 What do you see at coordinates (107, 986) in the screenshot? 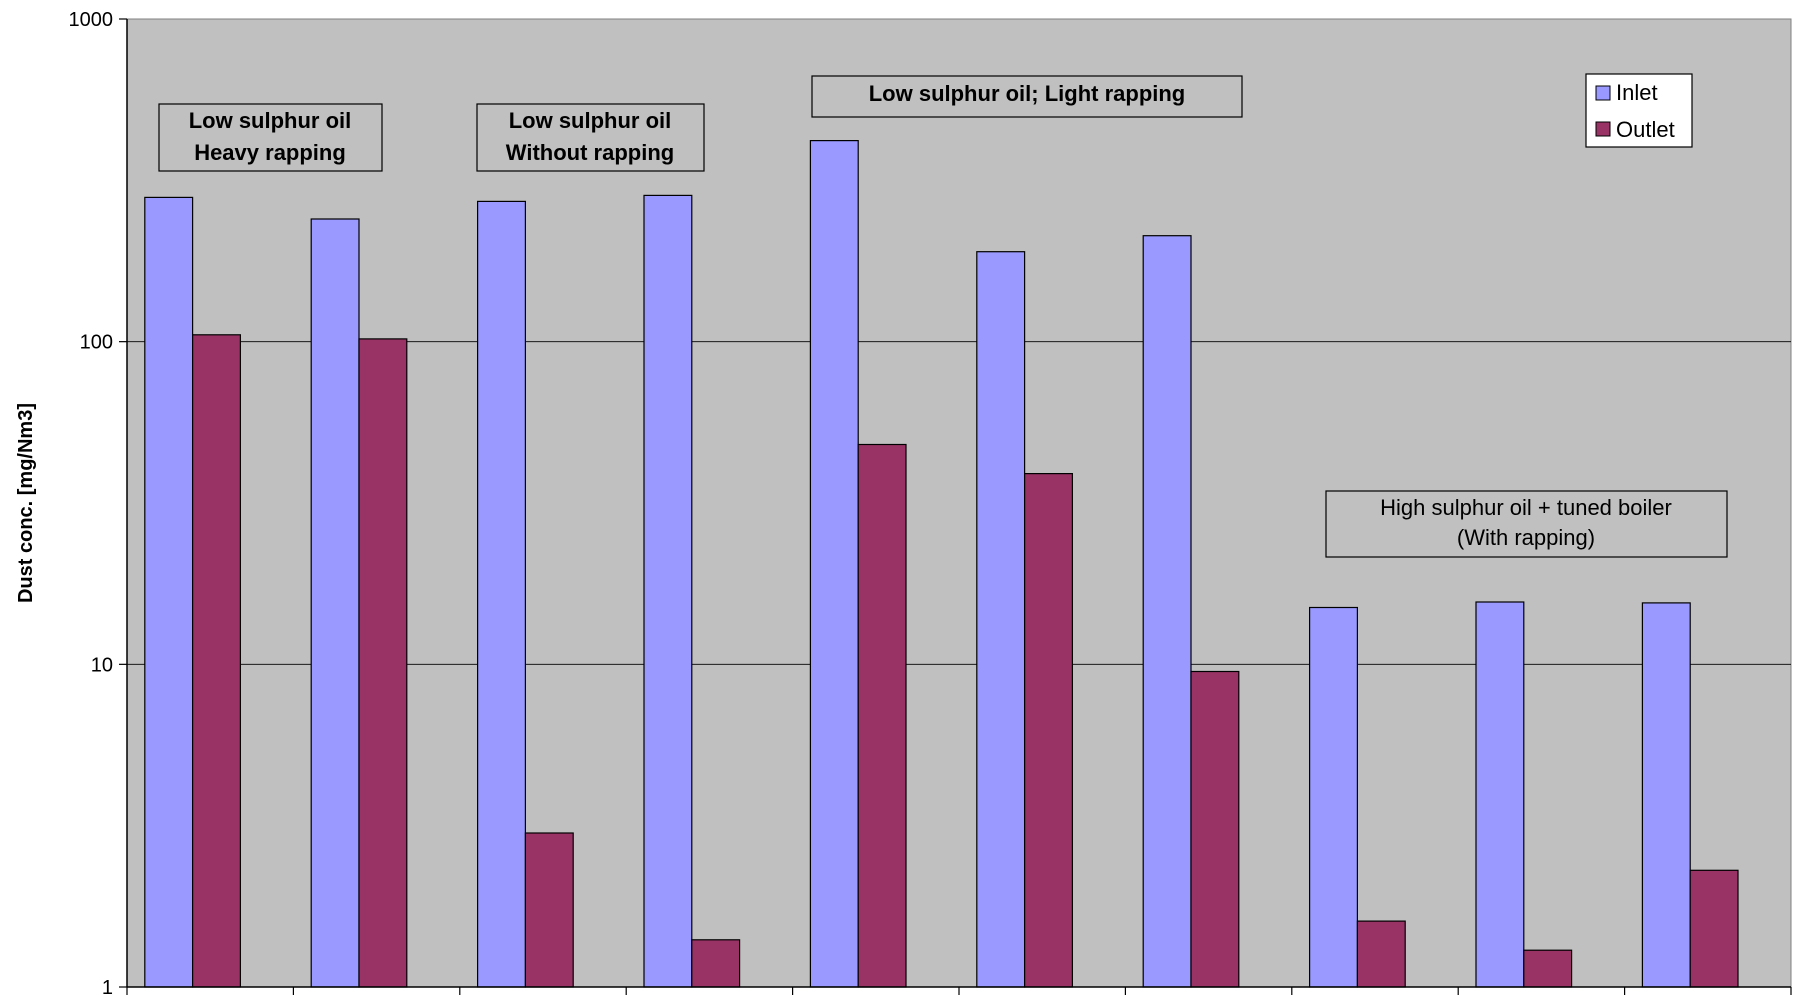
I see `y-tick-label: 1` at bounding box center [107, 986].